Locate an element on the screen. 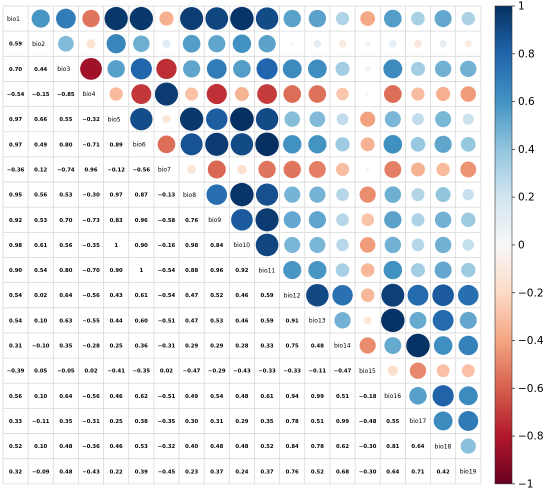 The width and height of the screenshot is (550, 499). correlation-value: 0.05 is located at coordinates (40, 372).